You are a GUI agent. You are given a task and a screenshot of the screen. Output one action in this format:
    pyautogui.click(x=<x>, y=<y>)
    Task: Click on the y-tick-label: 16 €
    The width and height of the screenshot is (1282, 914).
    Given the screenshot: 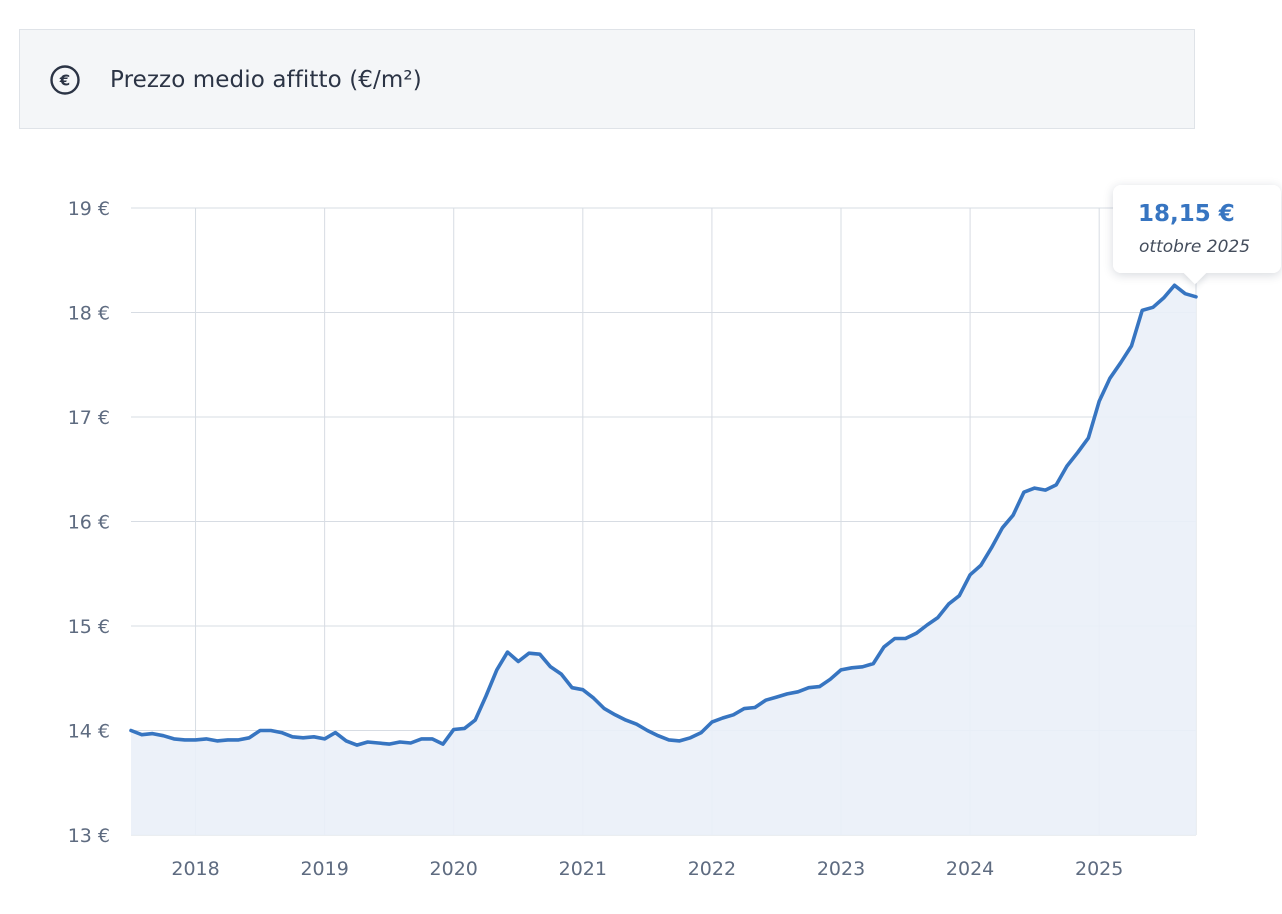 What is the action you would take?
    pyautogui.click(x=89, y=523)
    